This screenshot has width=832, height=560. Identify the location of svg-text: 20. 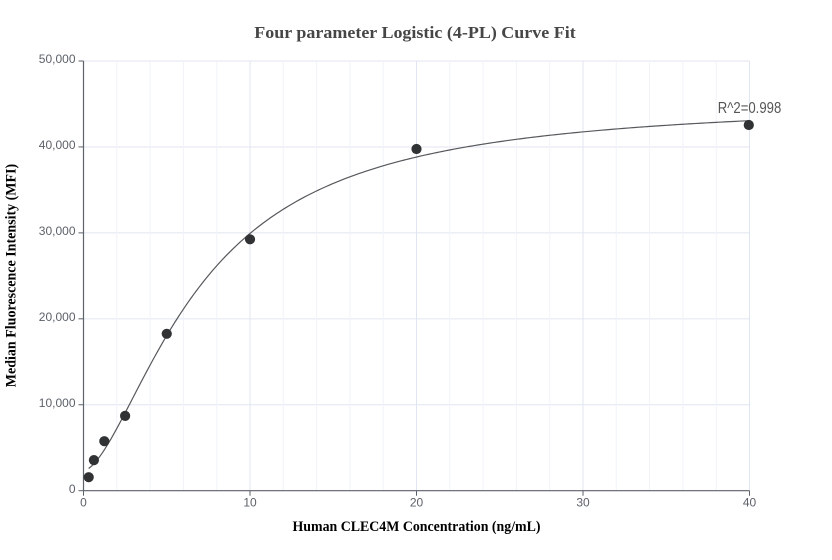
(417, 502).